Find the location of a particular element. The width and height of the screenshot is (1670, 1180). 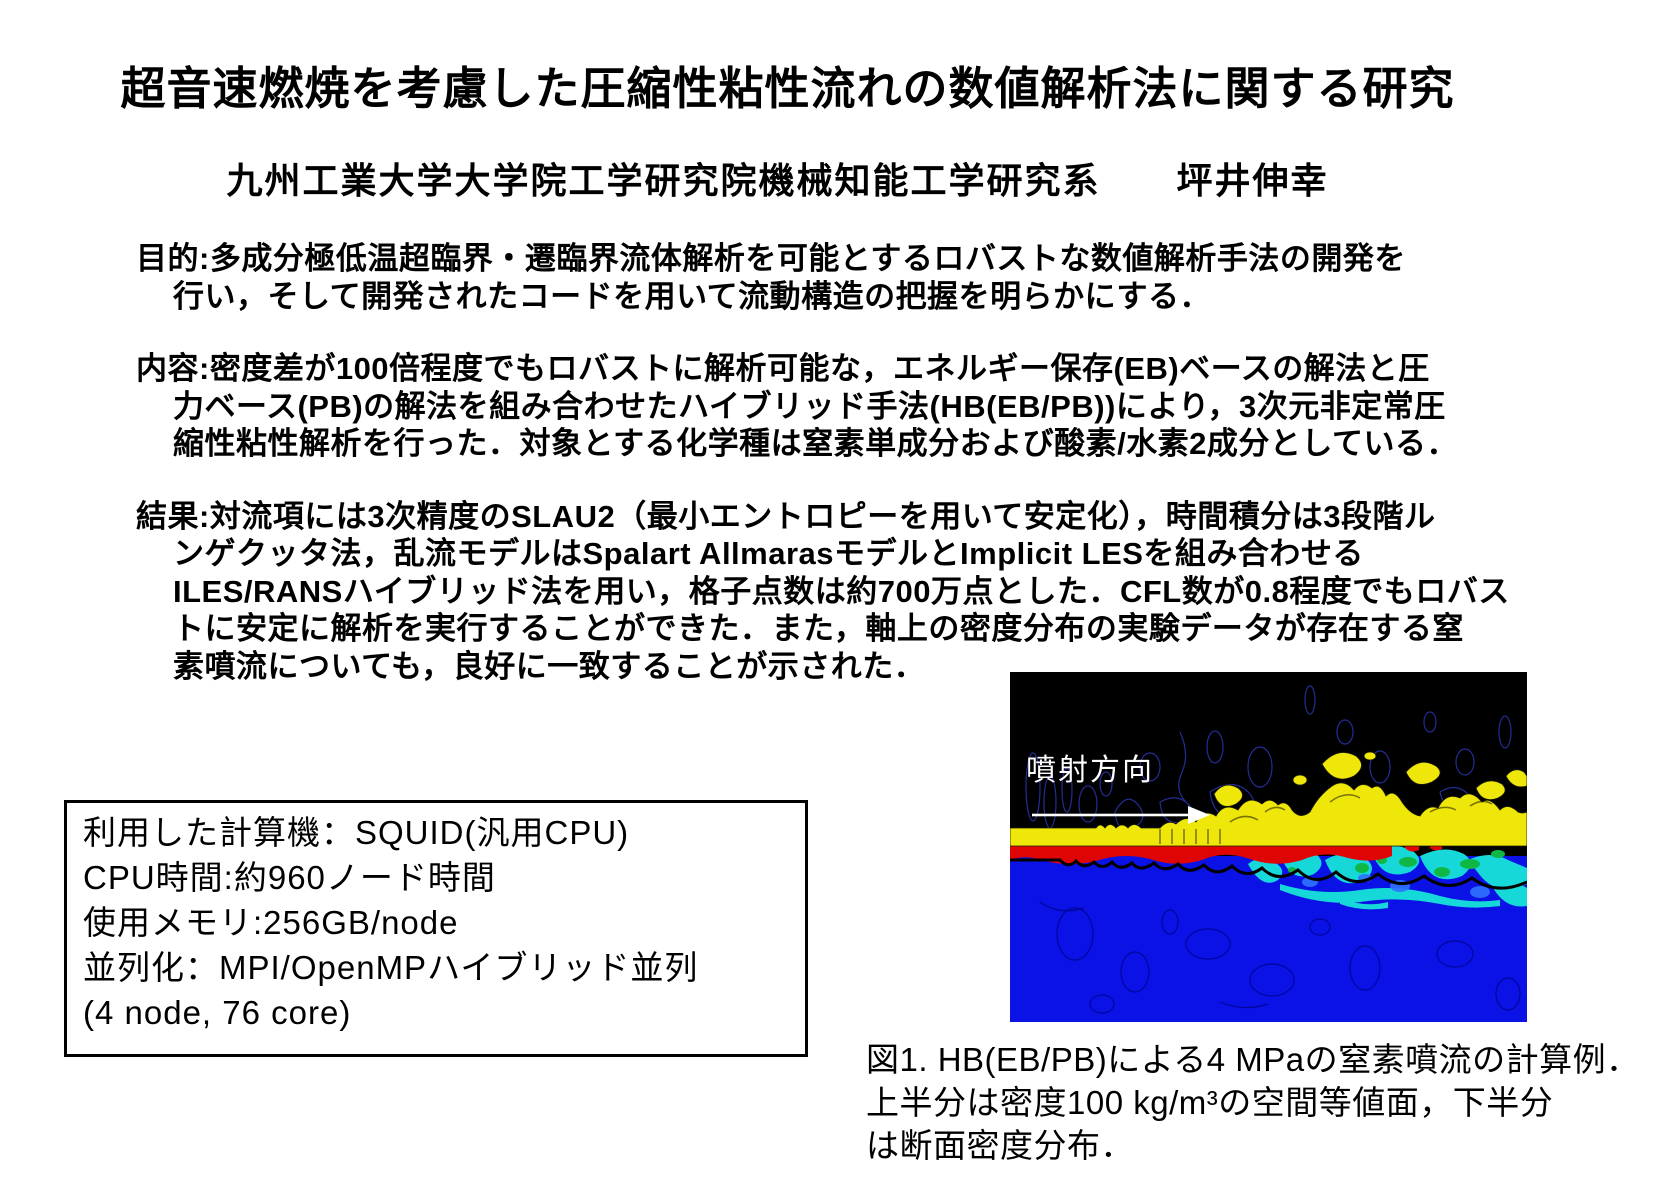

page-title: 超音速燃焼を考慮した圧縮性粘性流れの数値解析法に関する研究 is located at coordinates (787, 88).